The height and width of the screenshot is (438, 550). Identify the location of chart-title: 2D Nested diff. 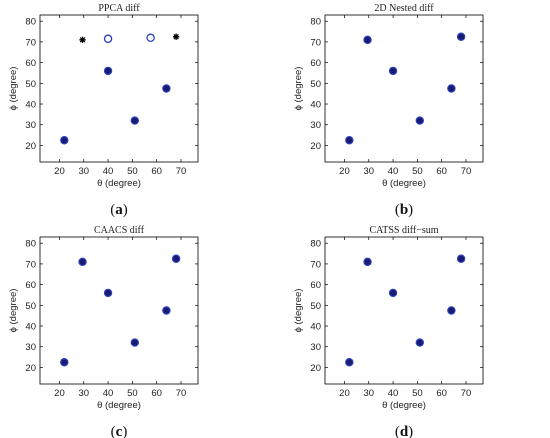
(404, 8).